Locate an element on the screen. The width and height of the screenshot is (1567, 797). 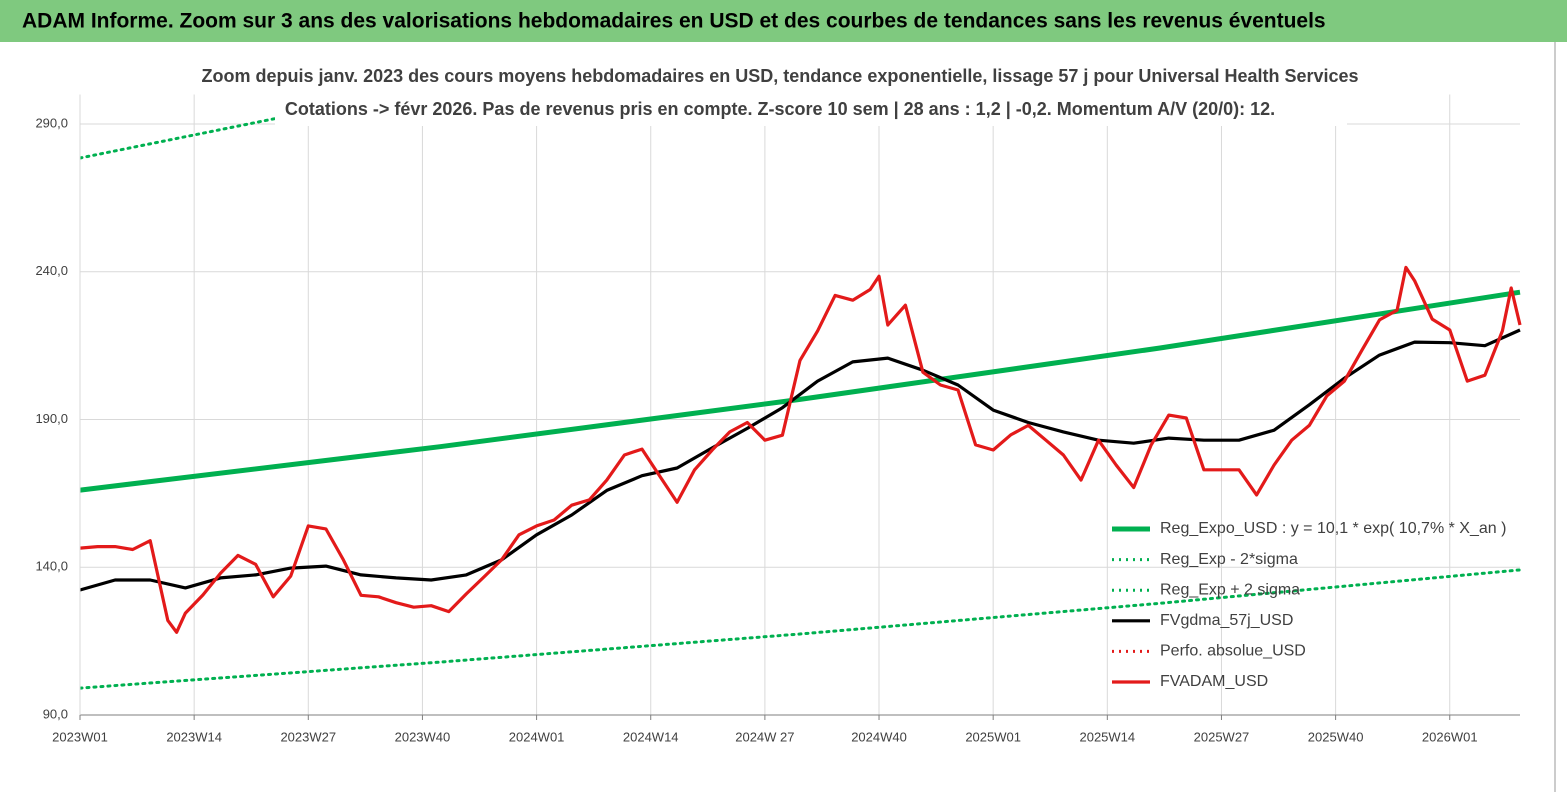
legend-label: Perfo. absolue_USD is located at coordinates (1233, 651).